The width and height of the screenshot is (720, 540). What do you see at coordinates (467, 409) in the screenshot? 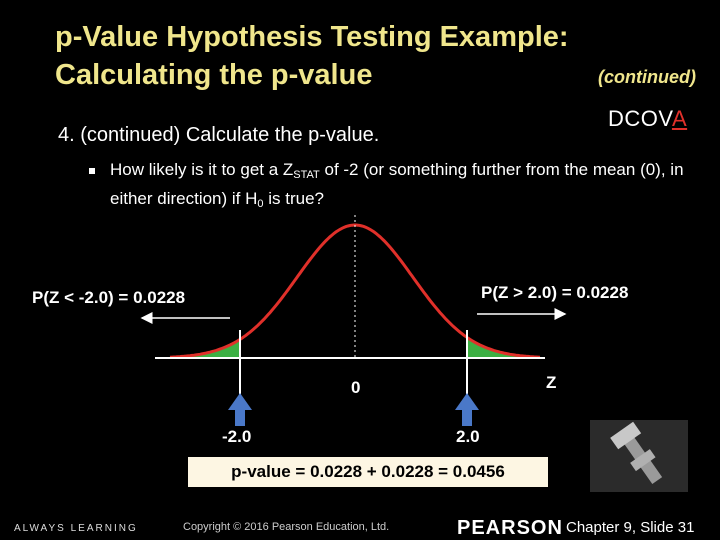
I see `right-up-arrow-icon` at bounding box center [467, 409].